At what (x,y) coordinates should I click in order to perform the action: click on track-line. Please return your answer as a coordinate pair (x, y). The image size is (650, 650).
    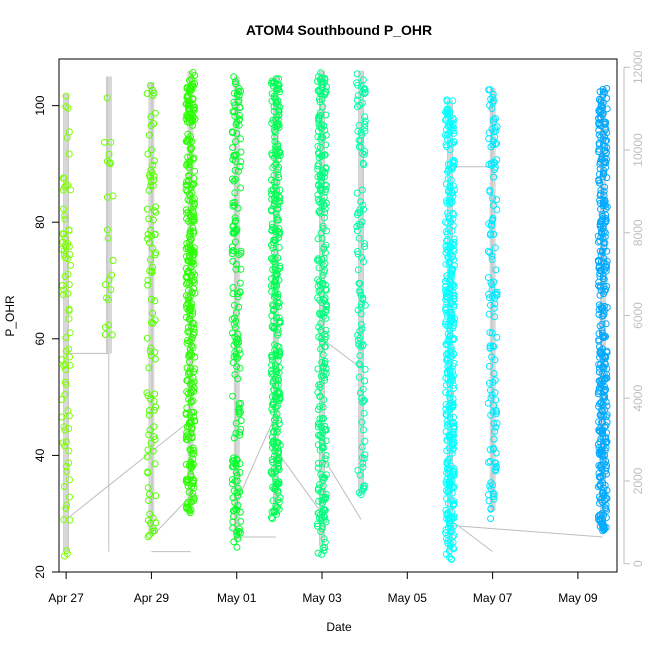
    Looking at the image, I should click on (128, 470).